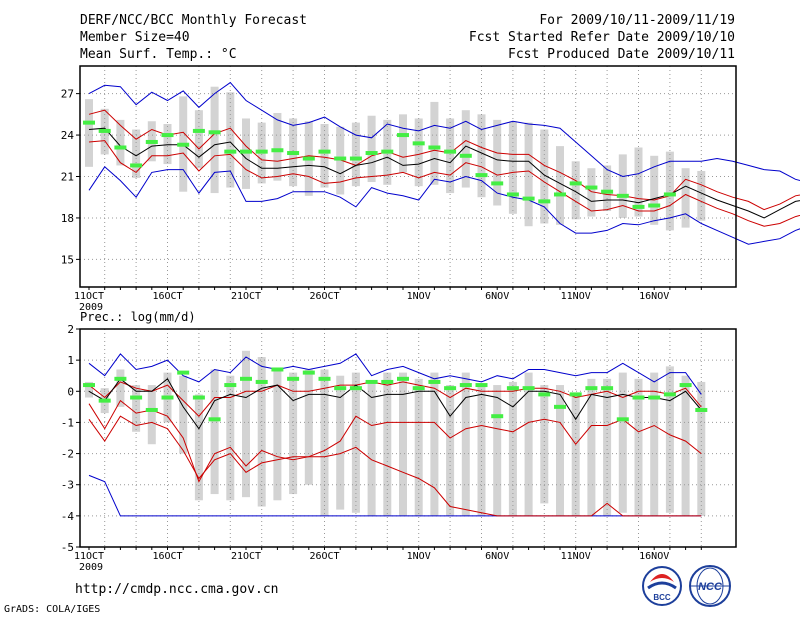  Describe the element at coordinates (576, 296) in the screenshot. I see `temp-xtick-label: 11NOV` at that location.